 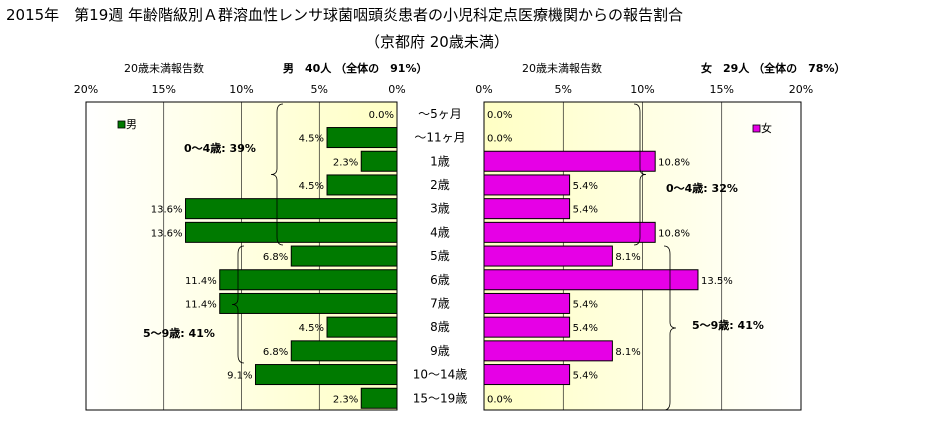 I want to click on female-x-tick-label: 5%, so click(x=563, y=89).